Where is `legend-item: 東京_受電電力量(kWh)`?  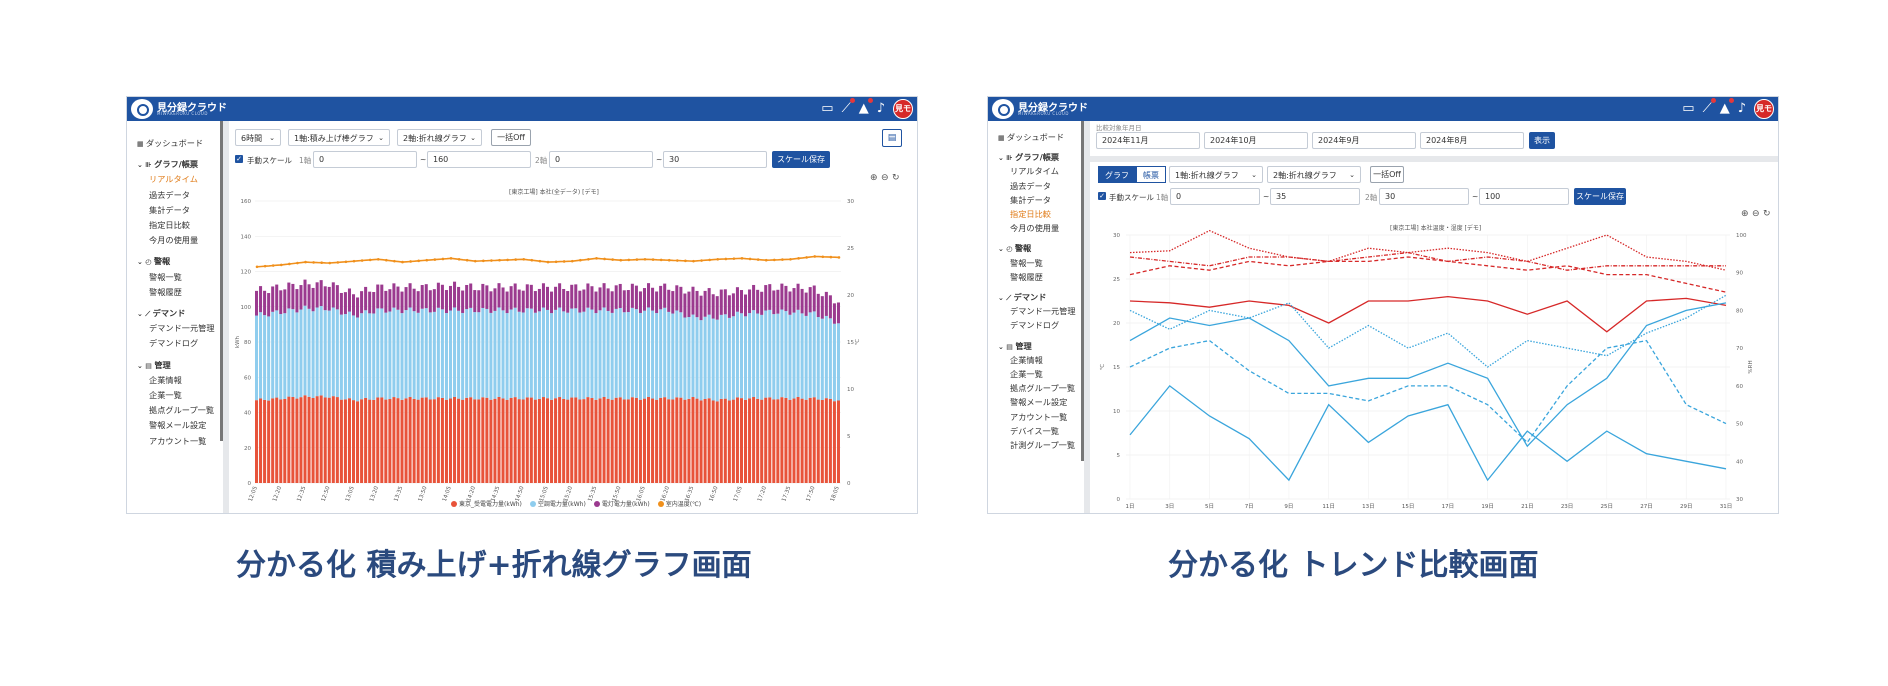
legend-item: 東京_受電電力量(kWh) is located at coordinates (486, 503).